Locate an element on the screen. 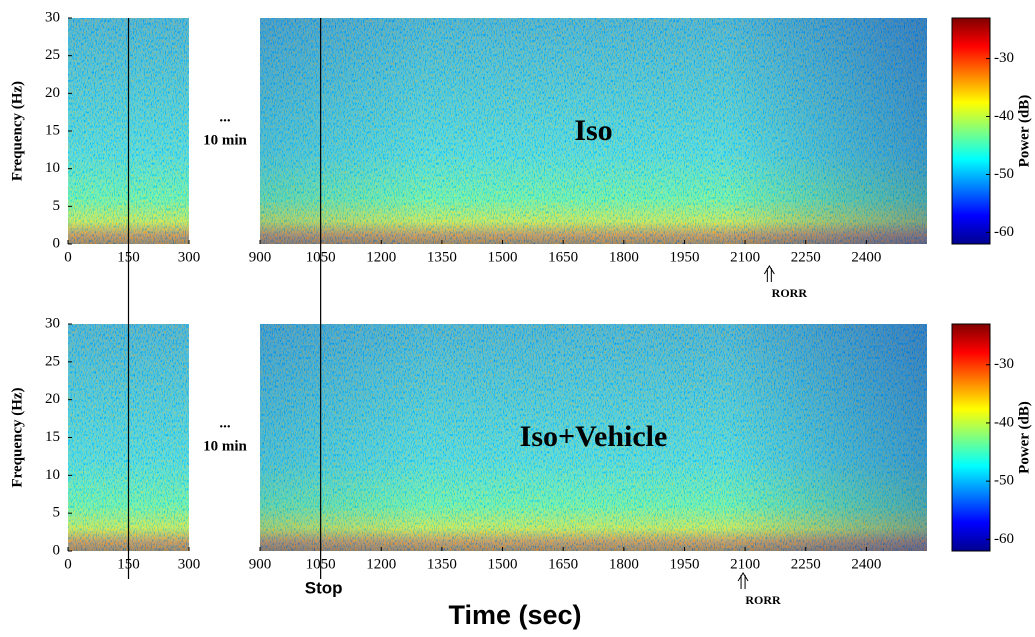 This screenshot has width=1035, height=637. condition-label: Iso+Vehicle is located at coordinates (594, 436).